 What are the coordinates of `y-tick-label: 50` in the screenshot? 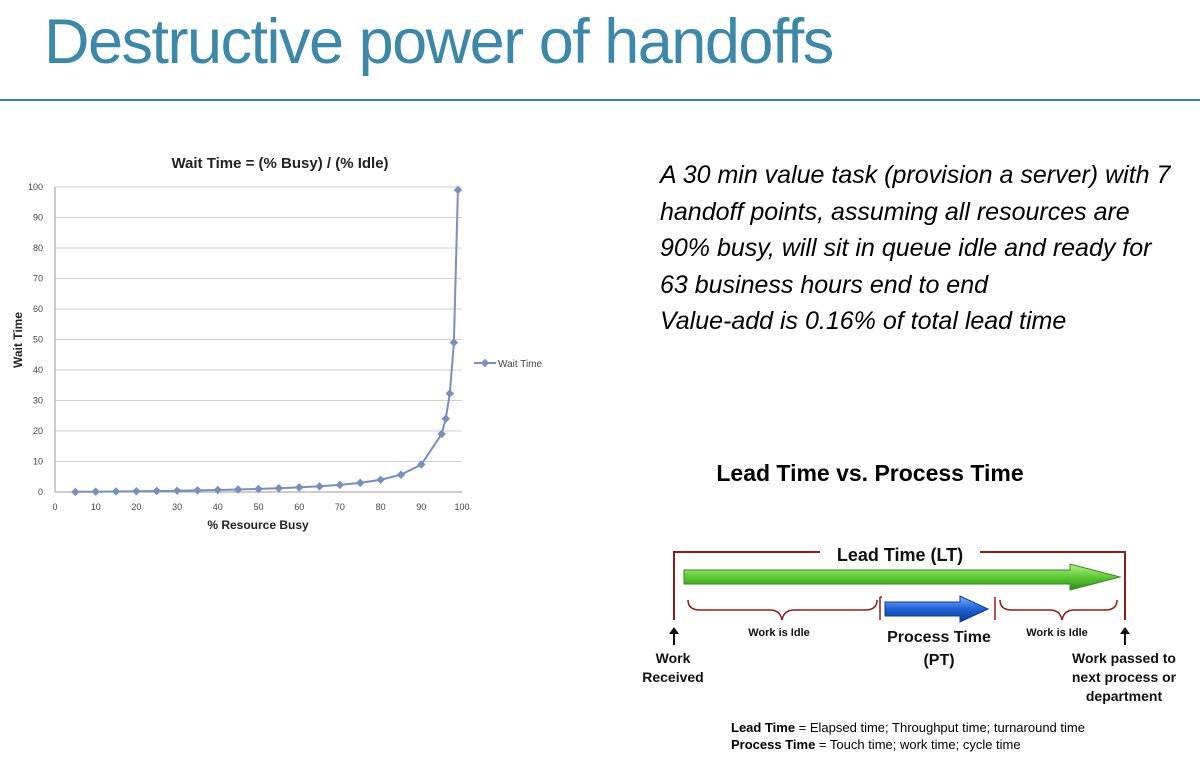 It's located at (38, 340).